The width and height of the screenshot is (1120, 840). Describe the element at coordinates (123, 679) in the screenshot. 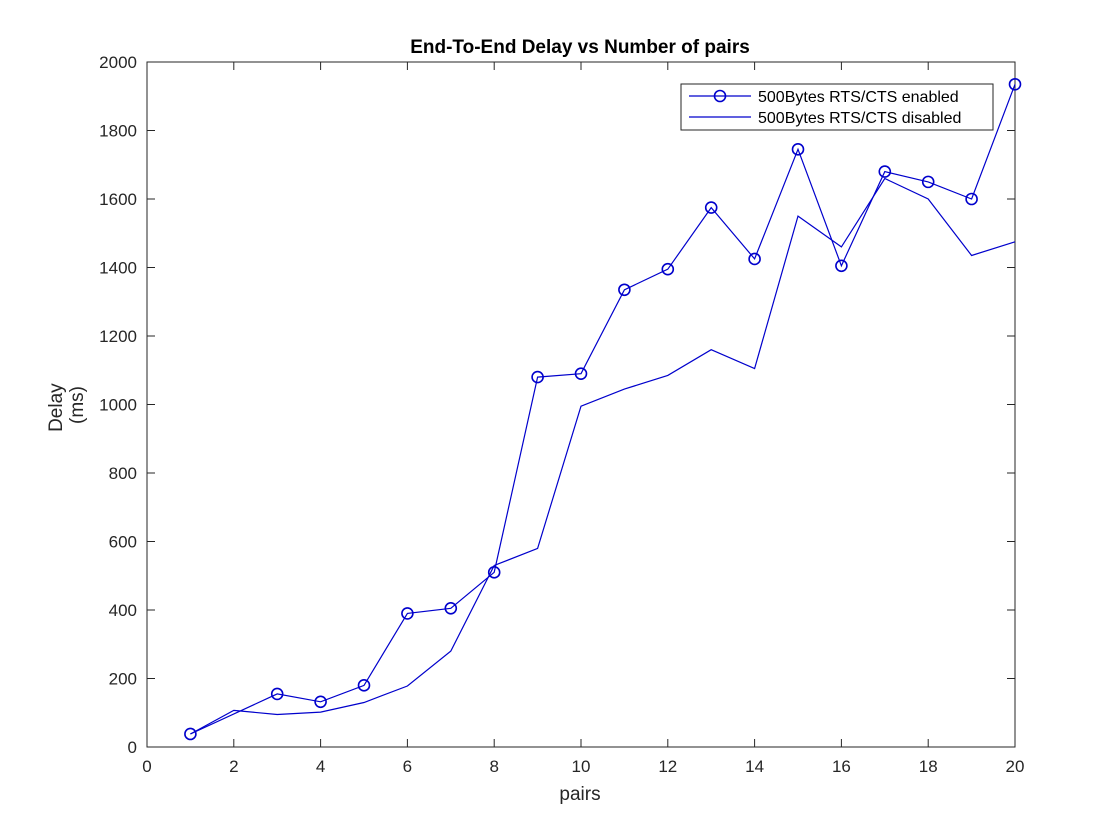

I see `y-tick-label: 200` at that location.